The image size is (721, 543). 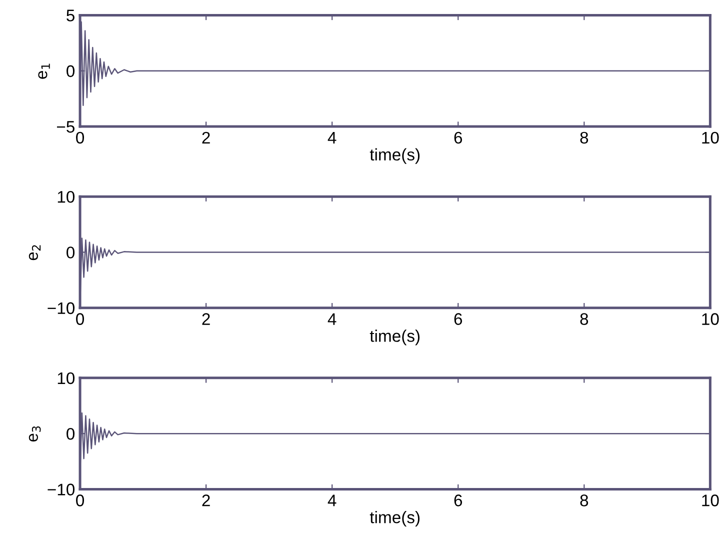 What do you see at coordinates (65, 127) in the screenshot?
I see `y-tick-label: −5` at bounding box center [65, 127].